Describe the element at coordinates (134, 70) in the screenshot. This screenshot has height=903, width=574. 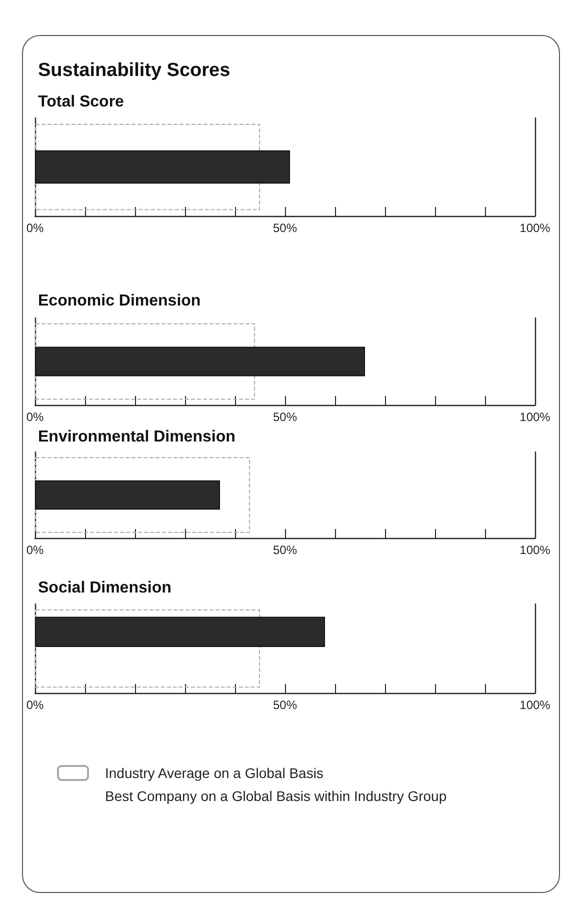
I see `chart-title: Sustainability Scores` at that location.